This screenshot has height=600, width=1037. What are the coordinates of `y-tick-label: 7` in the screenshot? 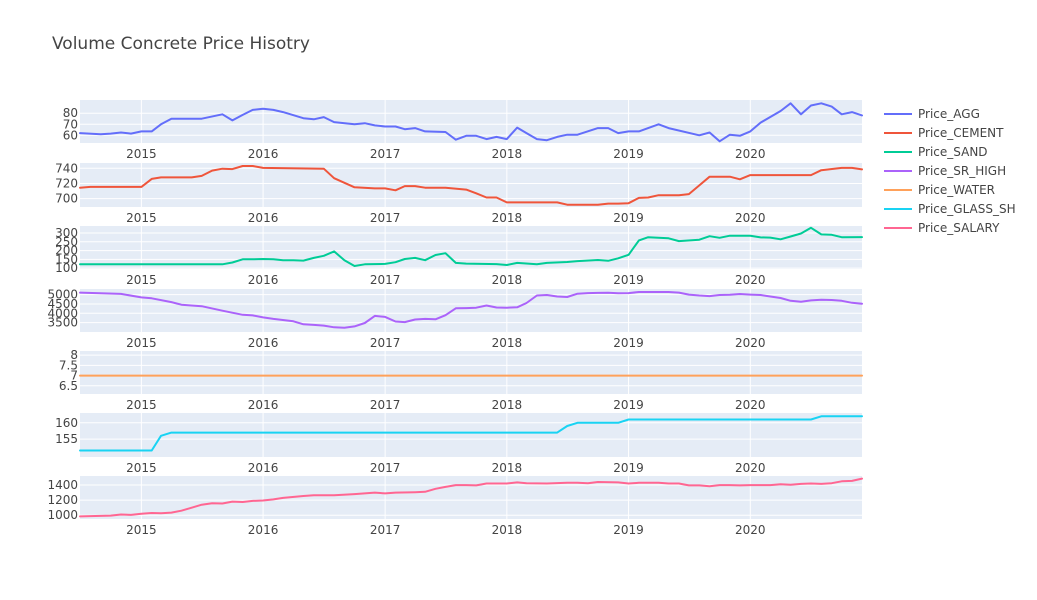 It's located at (74, 376).